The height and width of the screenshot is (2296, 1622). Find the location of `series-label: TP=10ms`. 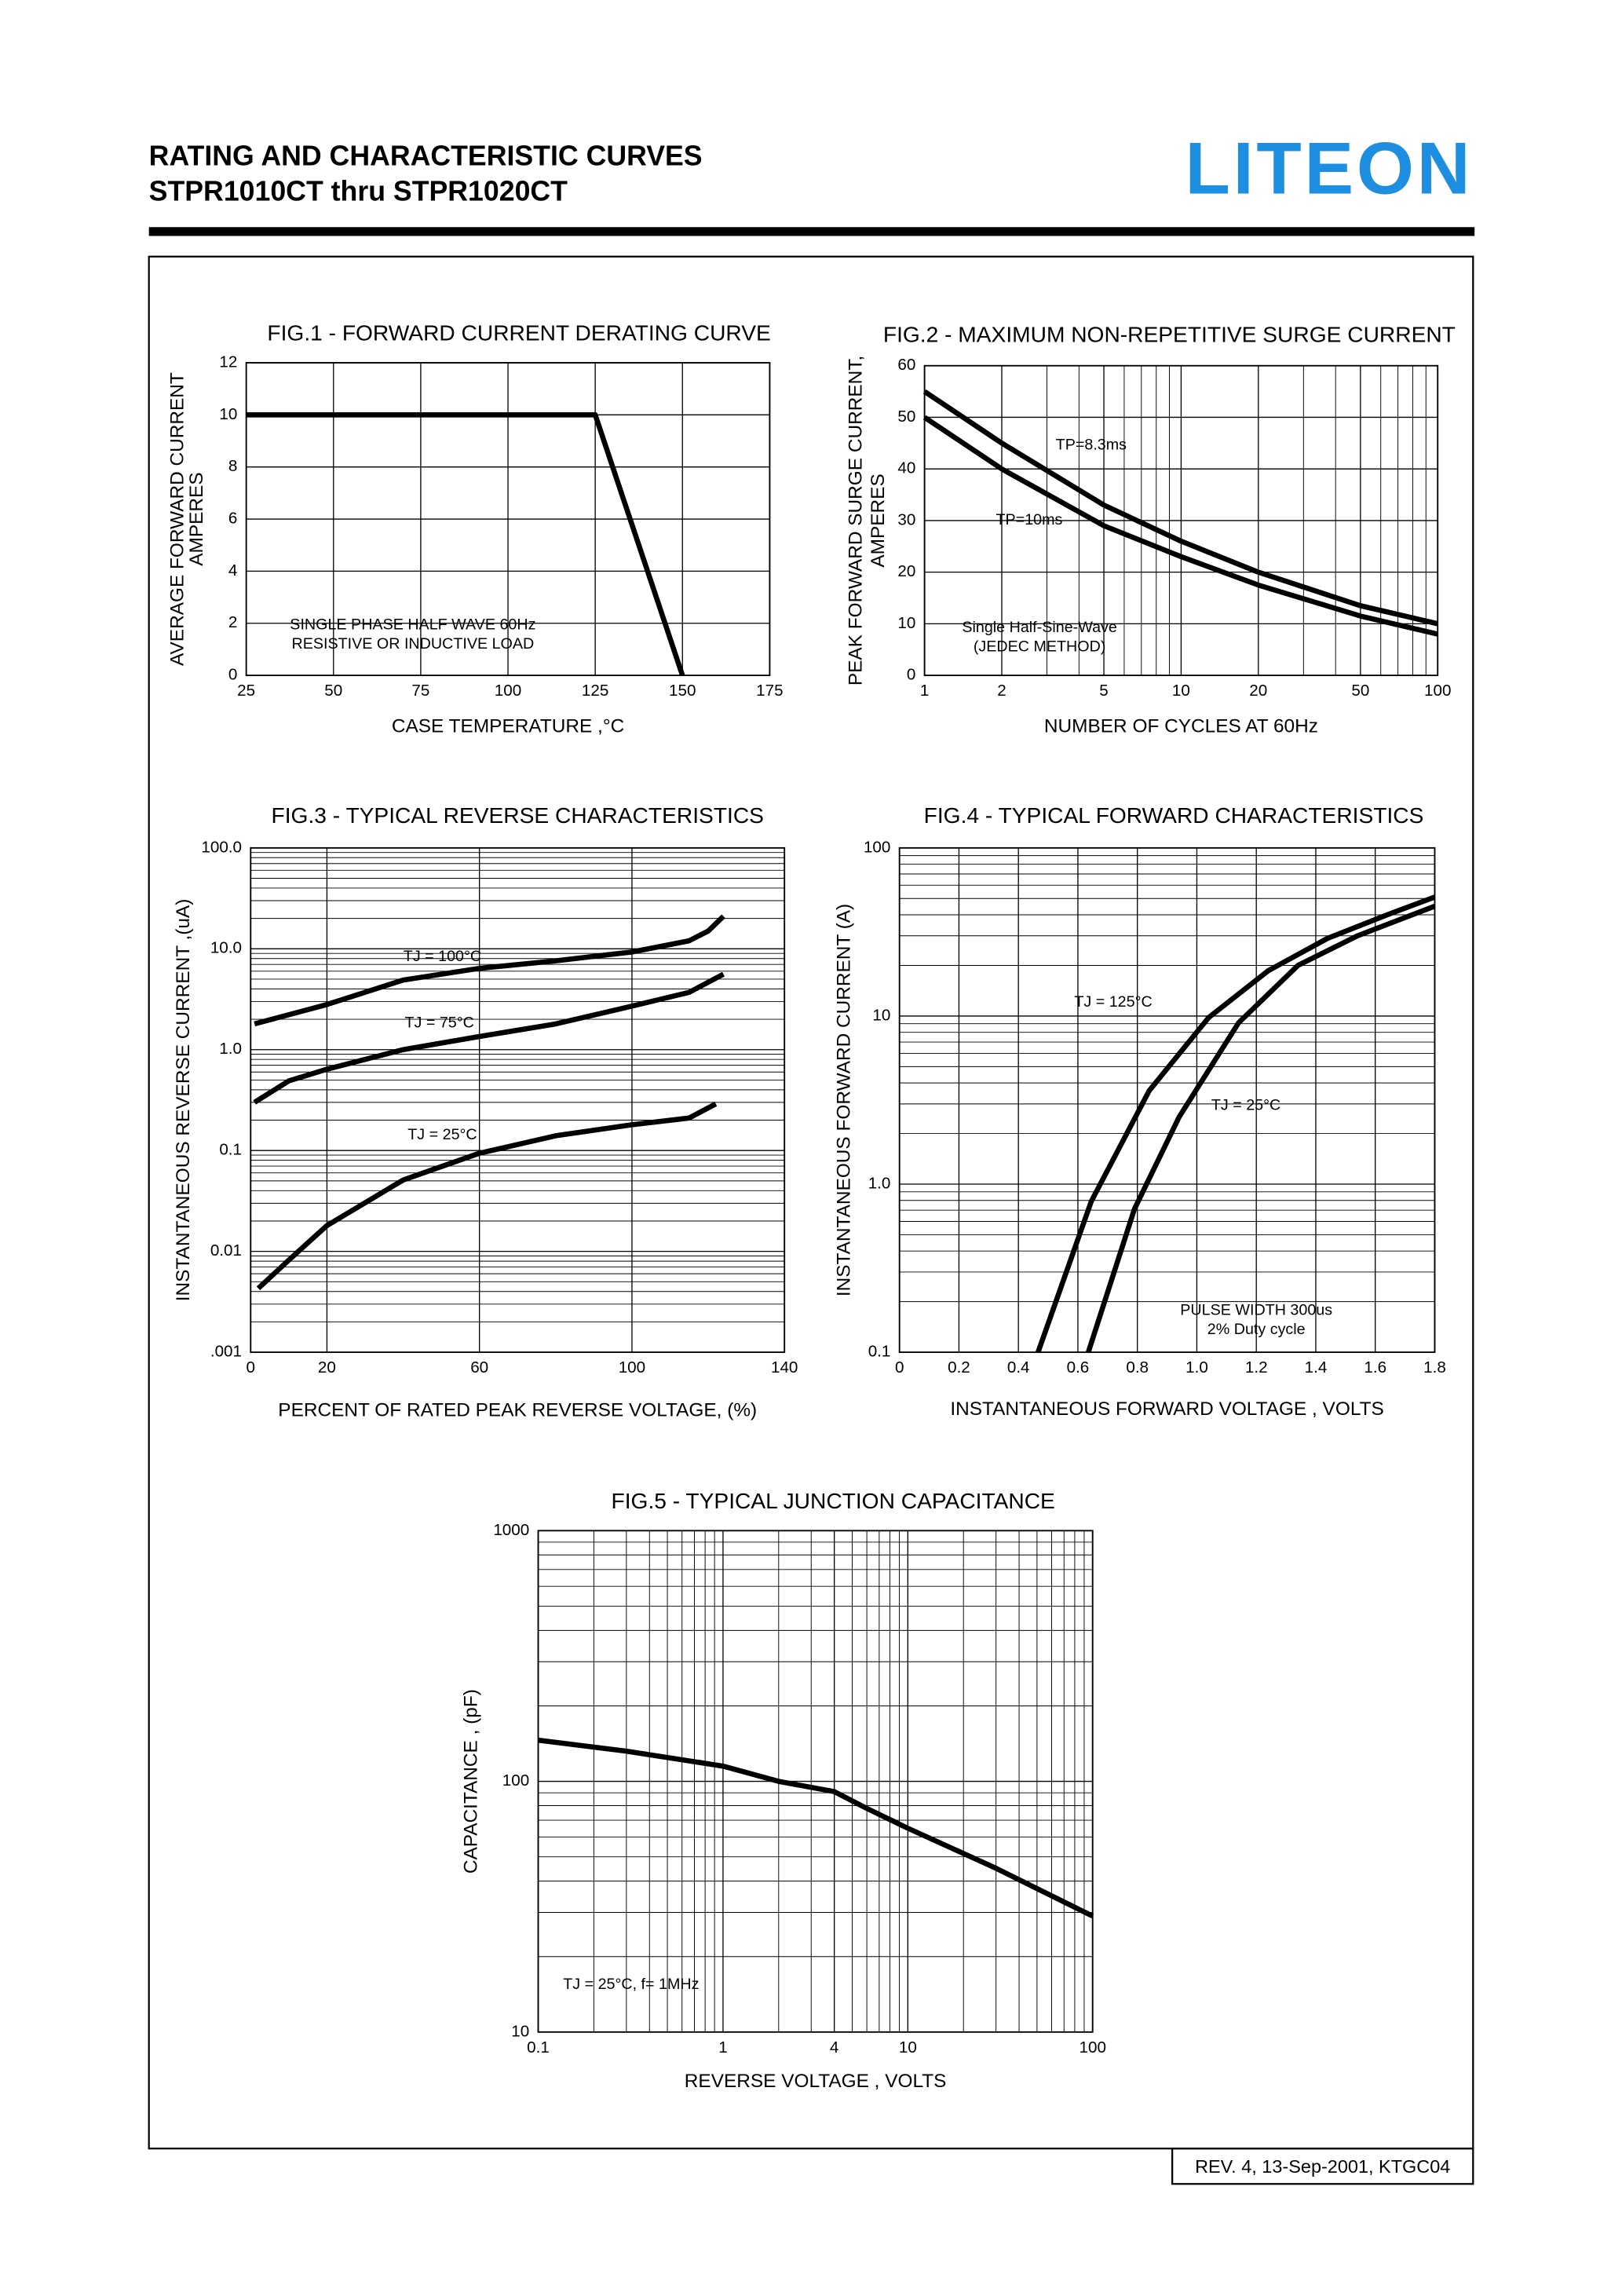

series-label: TP=10ms is located at coordinates (1029, 520).